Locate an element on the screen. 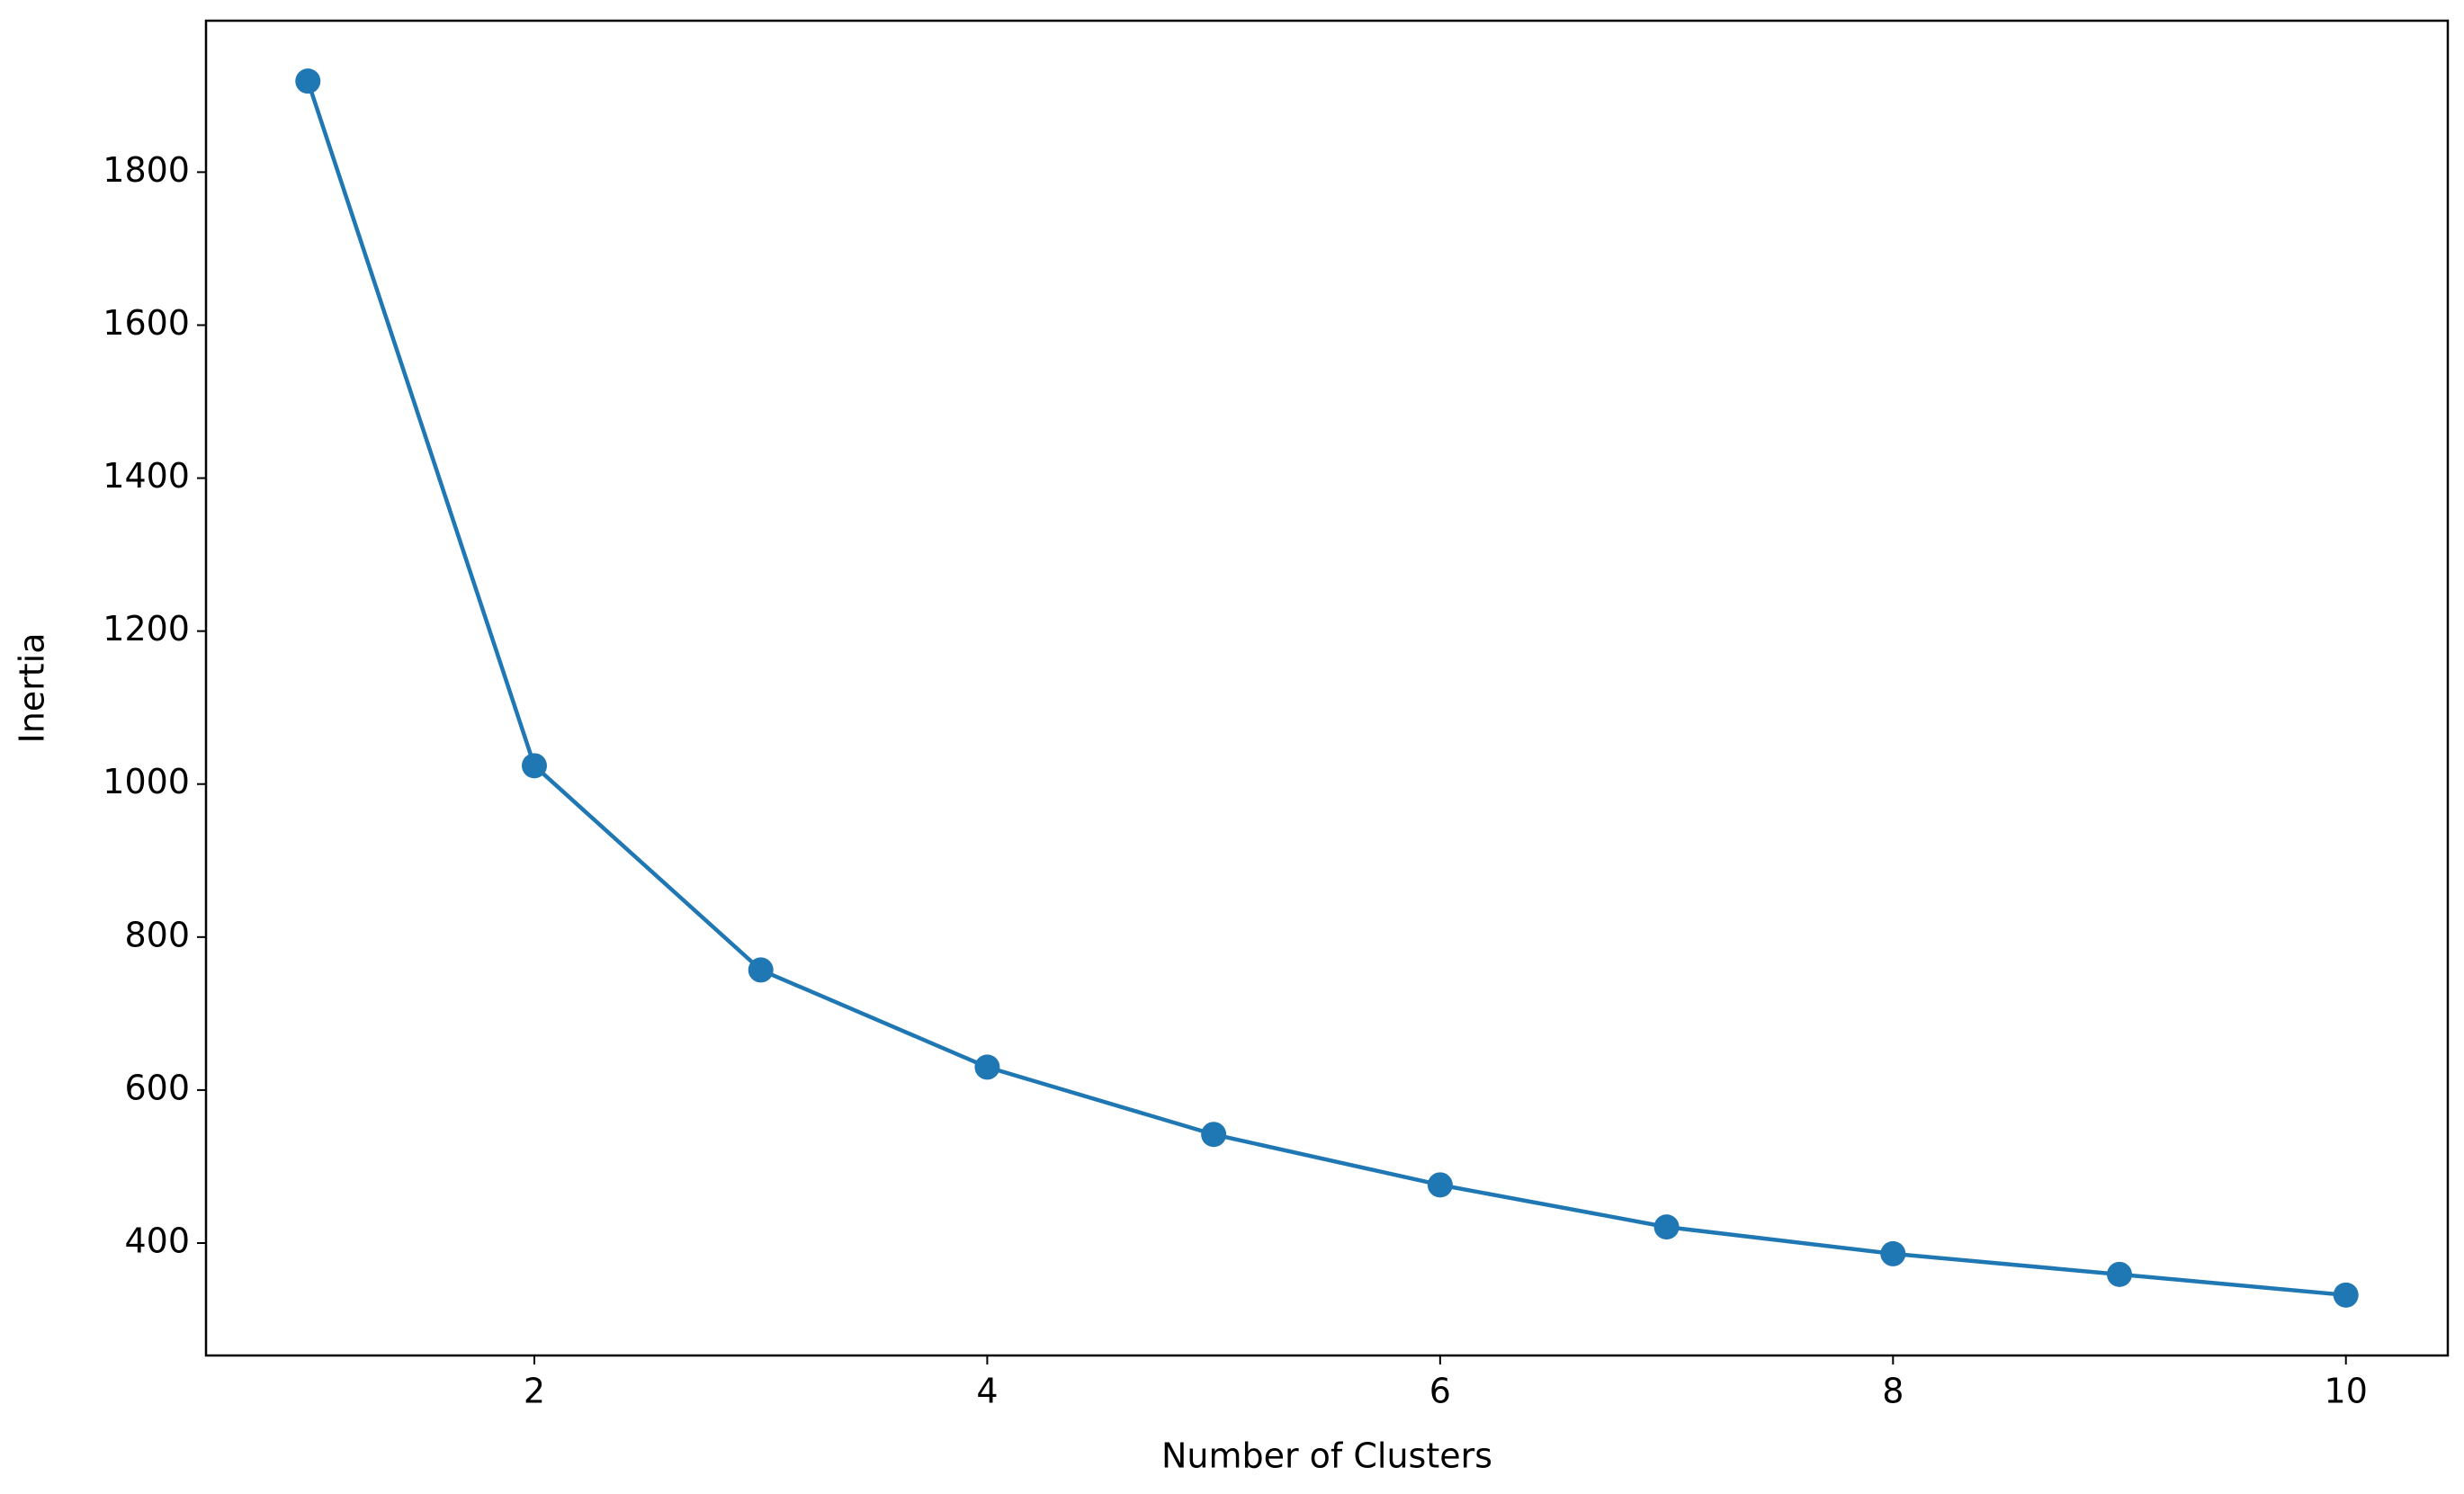 The width and height of the screenshot is (2464, 1494). y-tick-label: 1000 is located at coordinates (146, 781).